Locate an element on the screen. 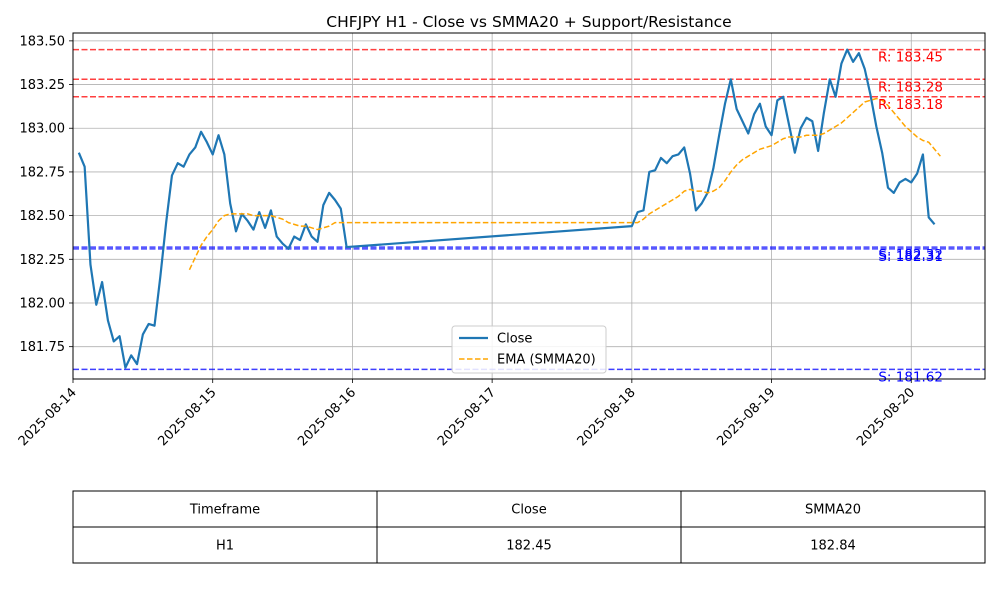 Image resolution: width=1000 pixels, height=600 pixels. data-table: Timeframe Close SMMA20 H1 182.45 182.84 is located at coordinates (529, 527).